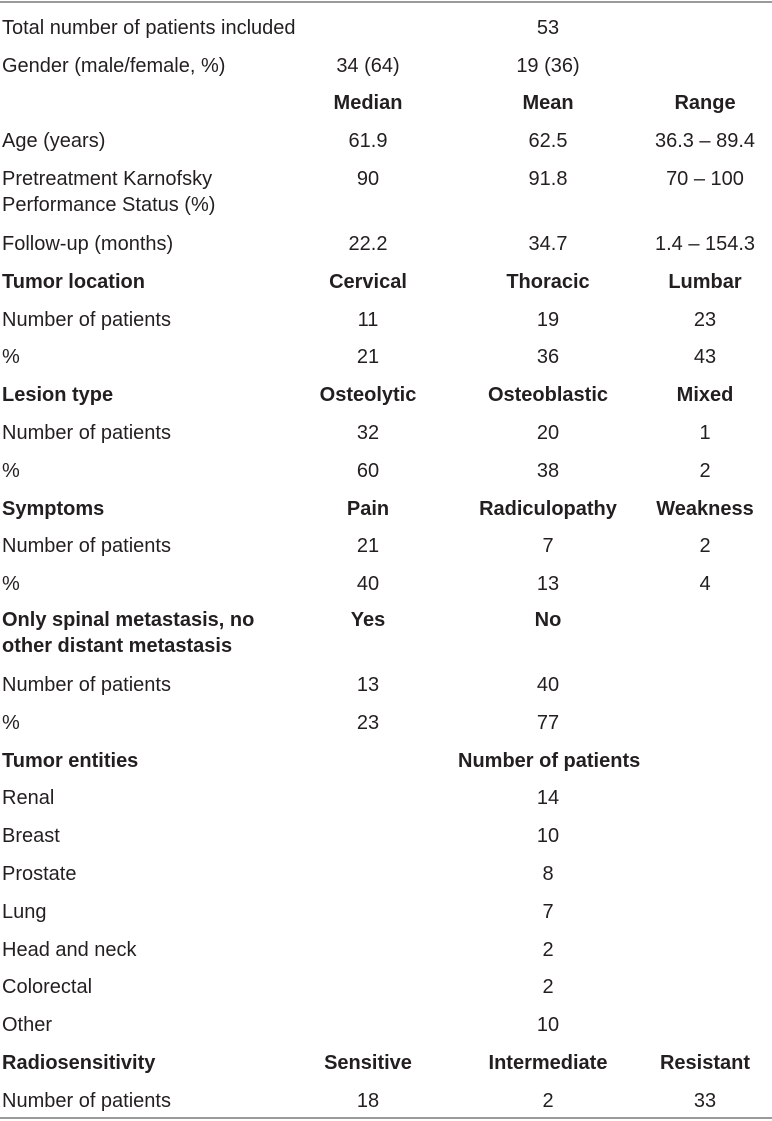 Image resolution: width=772 pixels, height=1121 pixels. What do you see at coordinates (548, 1063) in the screenshot?
I see `value-cell: Intermediate` at bounding box center [548, 1063].